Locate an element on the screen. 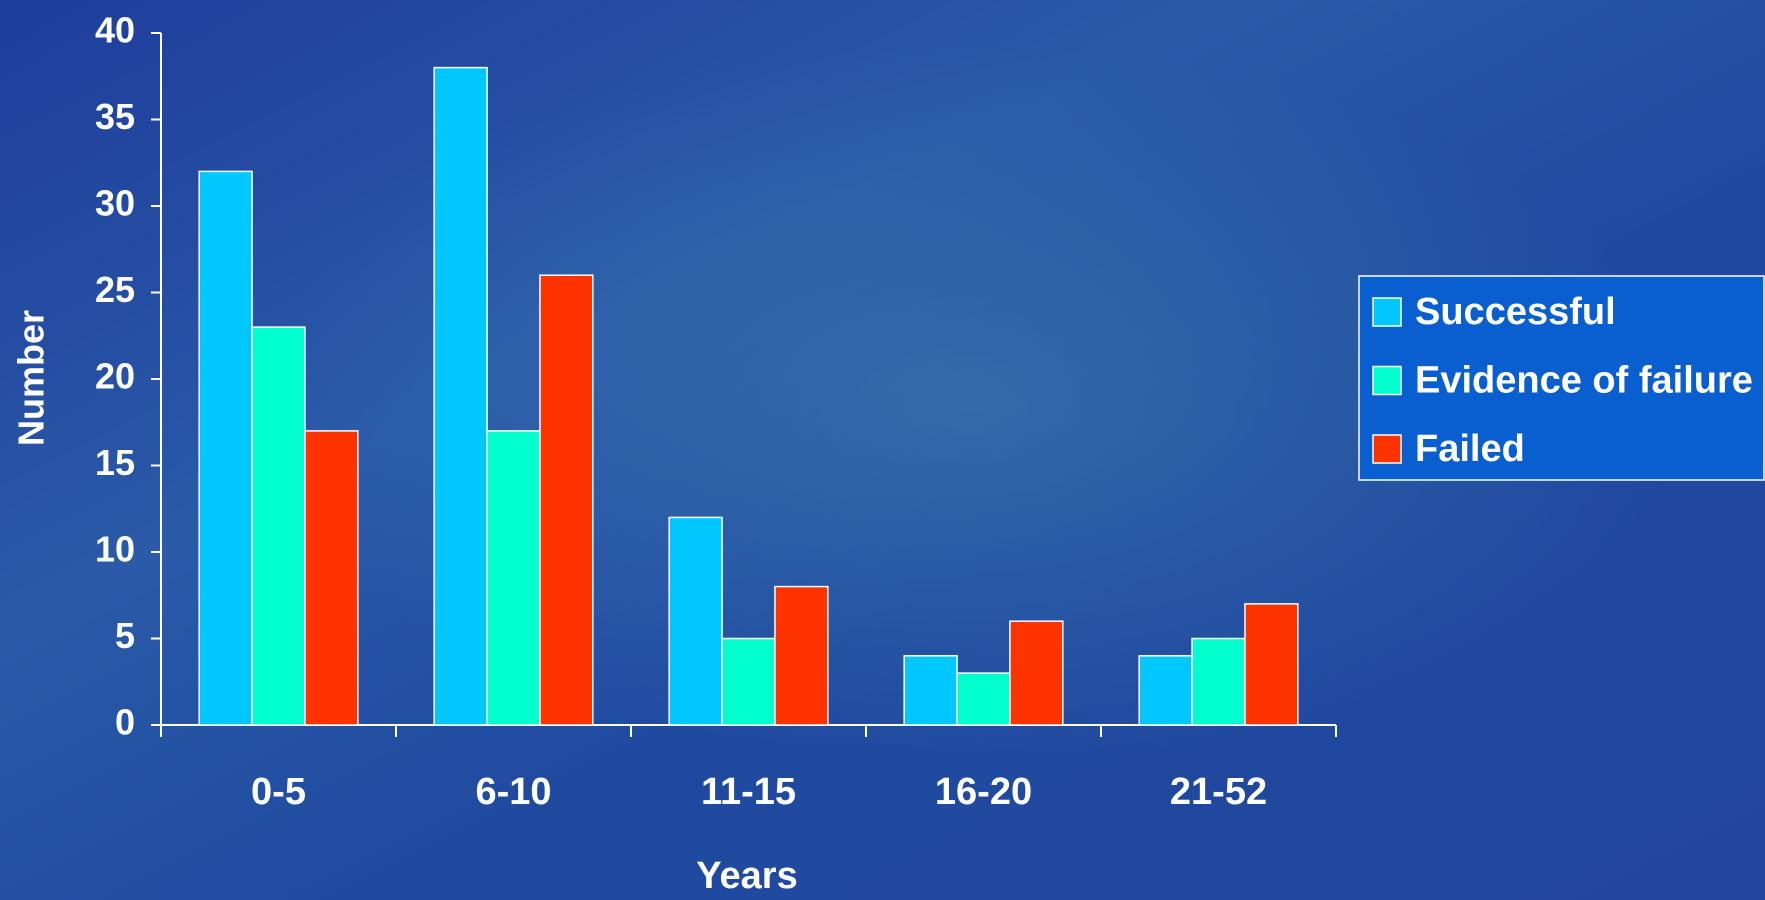 This screenshot has width=1765, height=900. x-tick-label: 0-5 is located at coordinates (278, 792).